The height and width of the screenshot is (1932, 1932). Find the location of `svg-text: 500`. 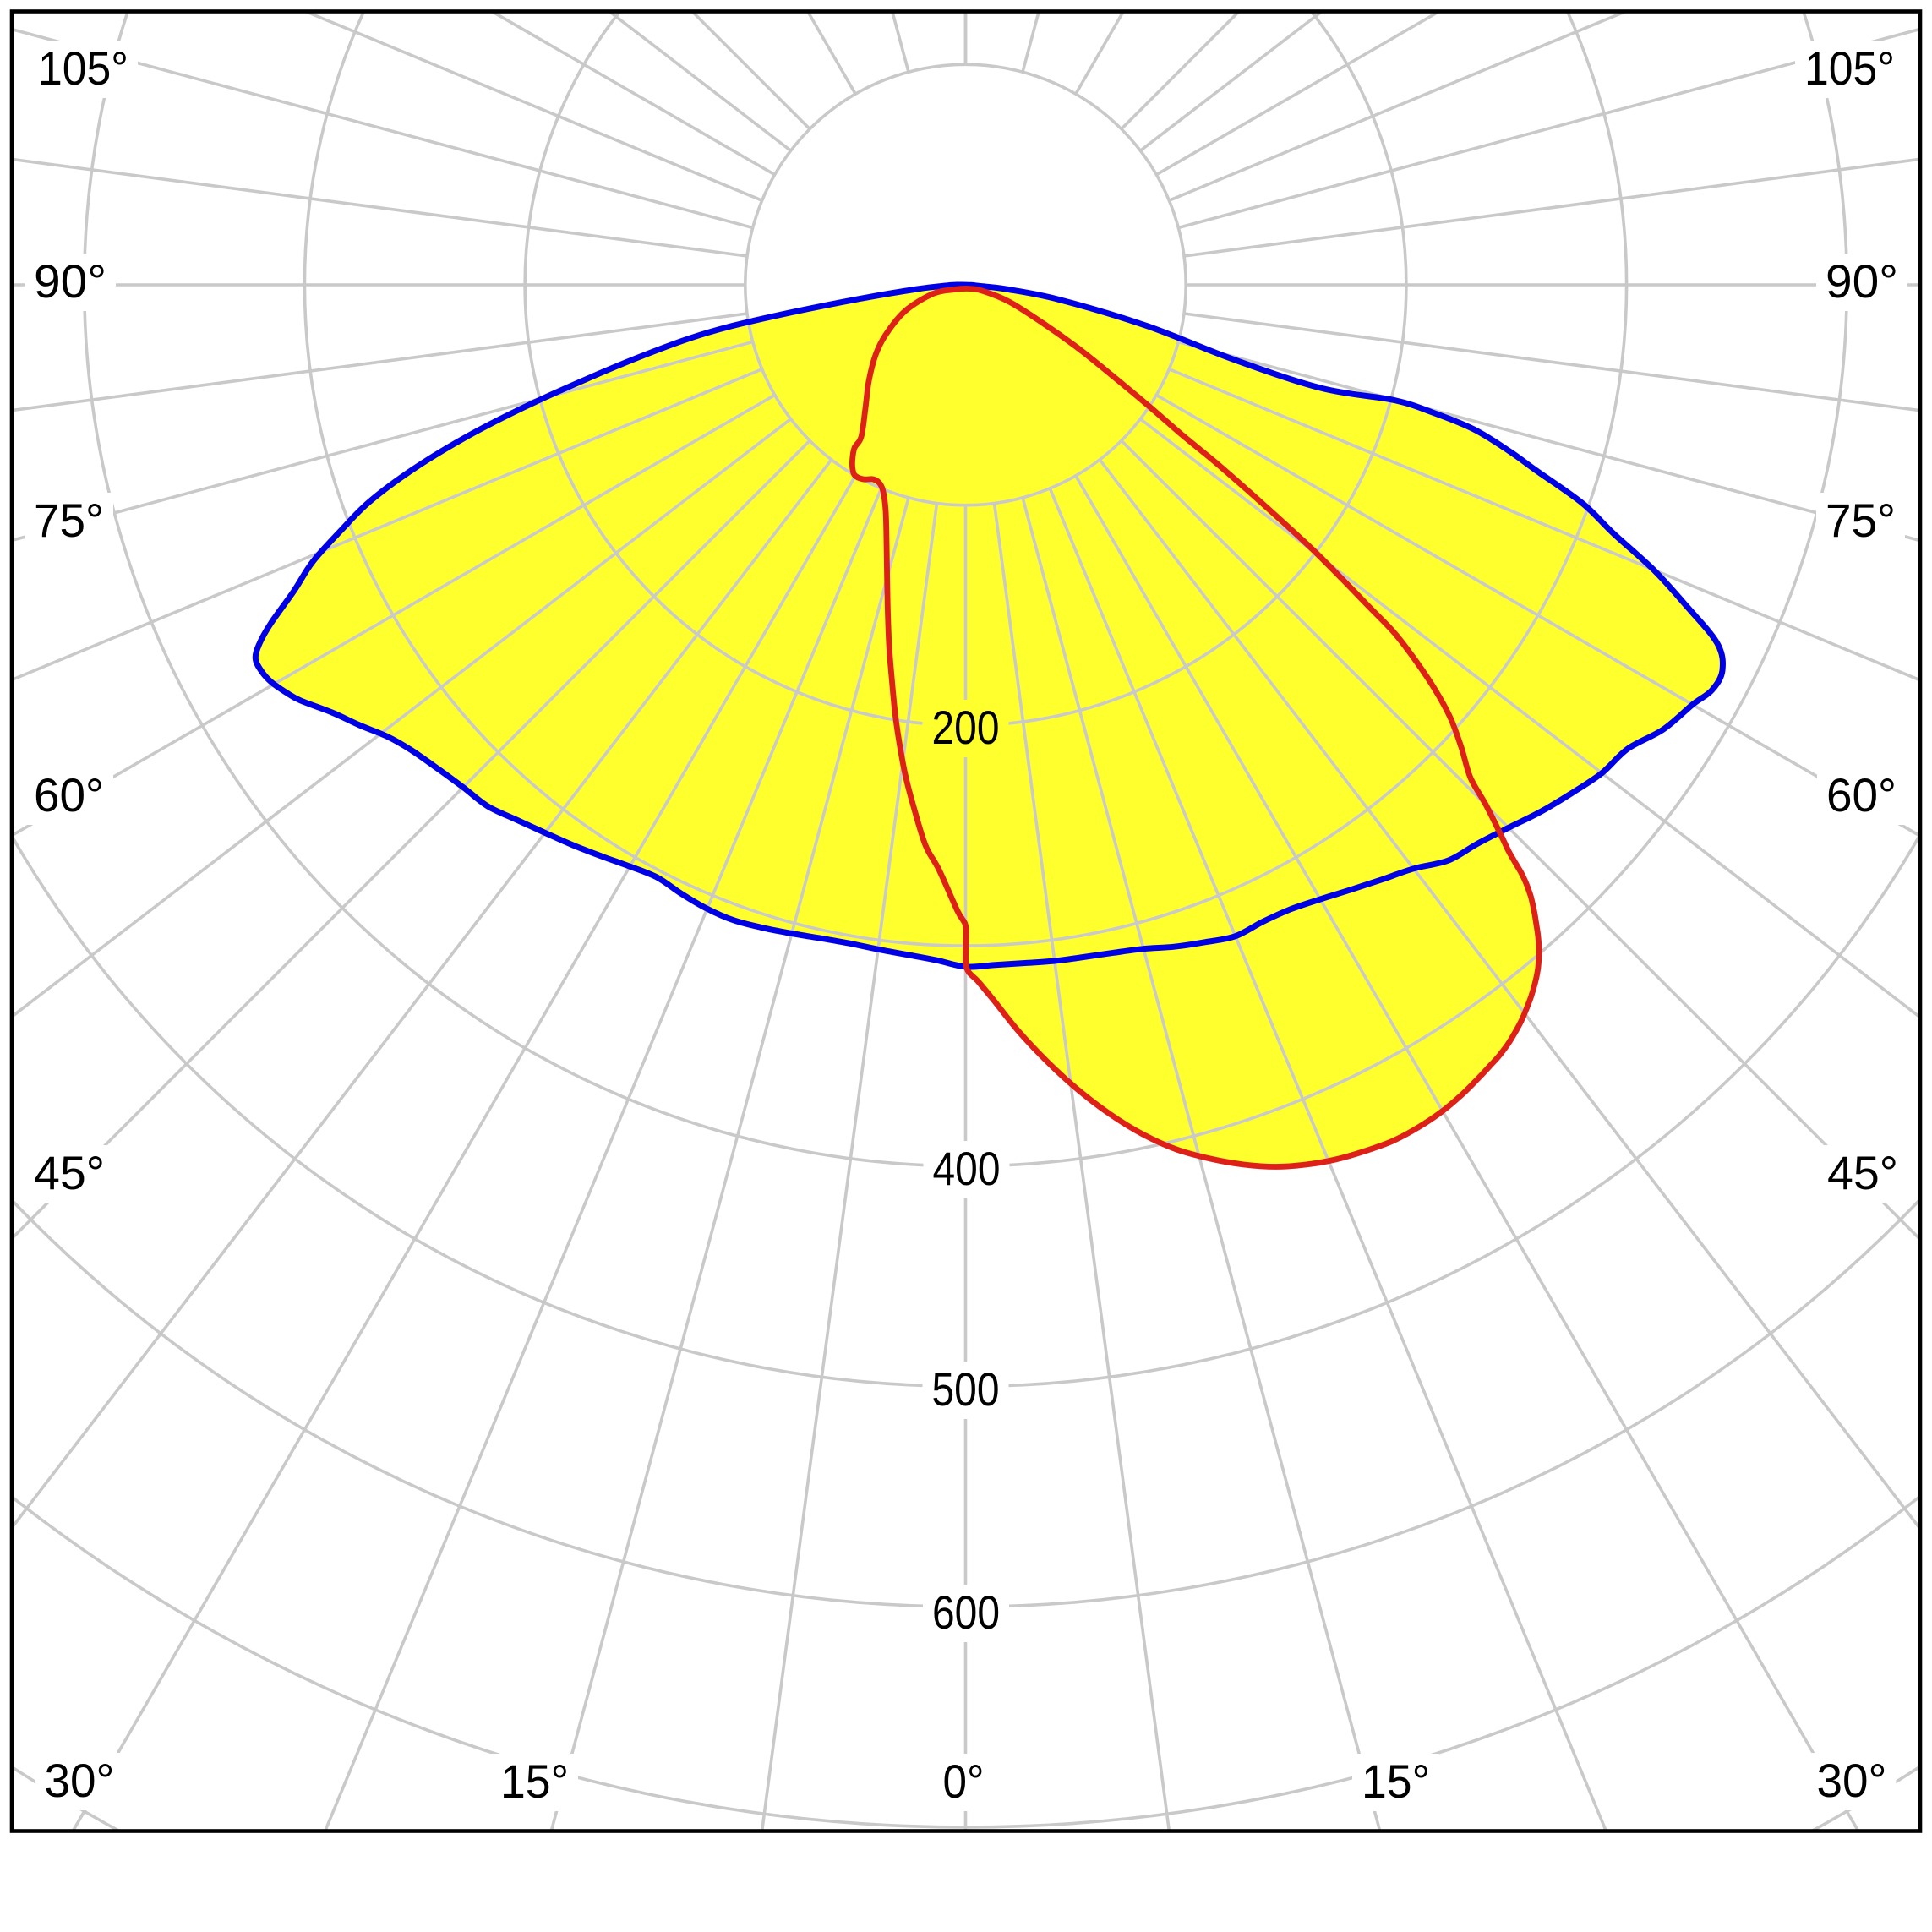

svg-text: 500 is located at coordinates (966, 1389).